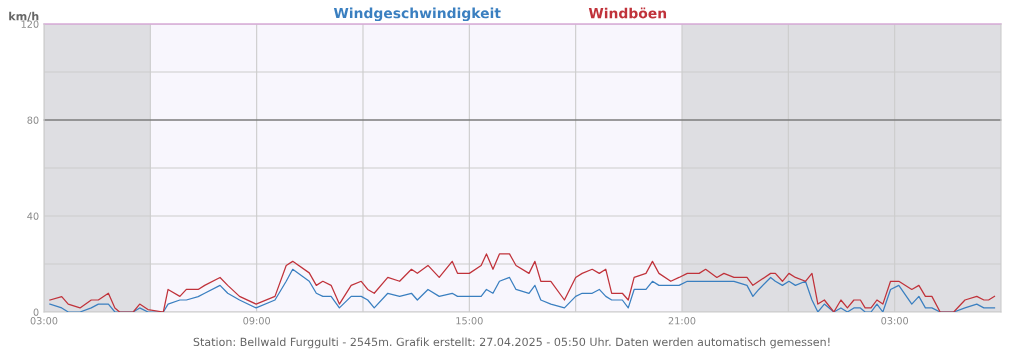 This screenshot has height=350, width=1024. I want to click on text: Windböen, so click(627, 13).